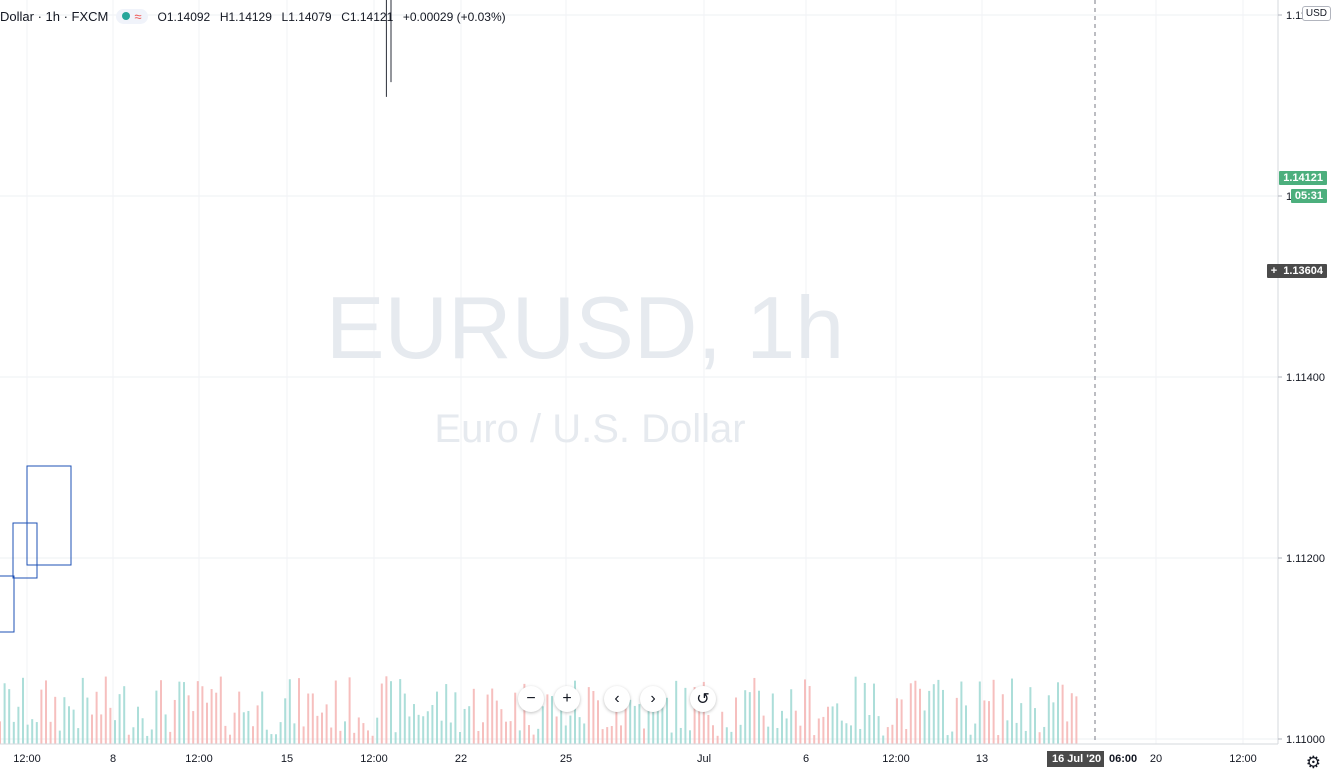  I want to click on legend-symbol: Dollar · 1h · FXCM, so click(54, 16).